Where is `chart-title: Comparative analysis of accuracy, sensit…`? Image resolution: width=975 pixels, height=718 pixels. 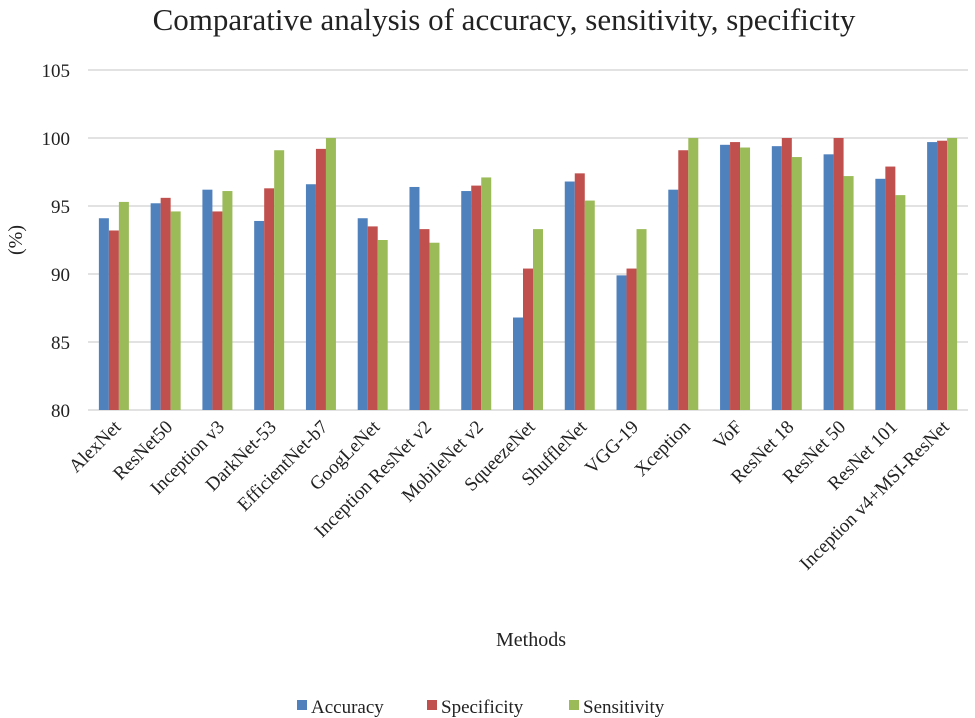
chart-title: Comparative analysis of accuracy, sensit… is located at coordinates (504, 19).